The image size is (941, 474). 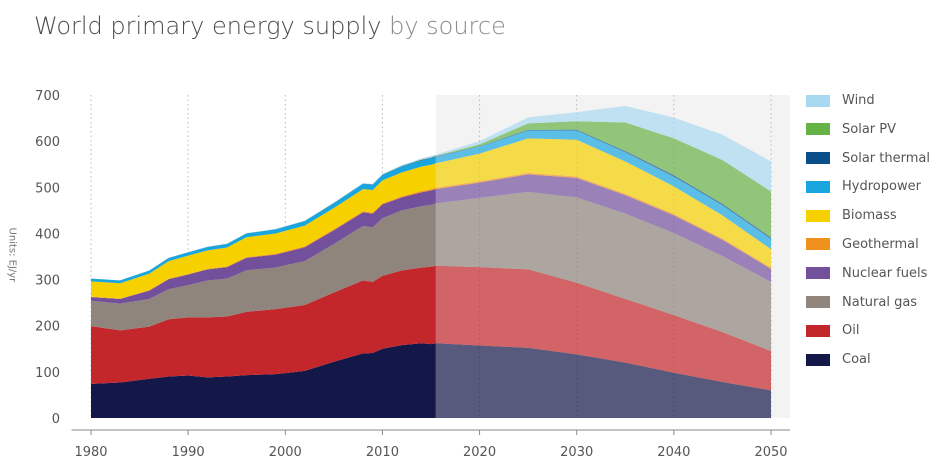 I want to click on legend-label-biomass: Biomass, so click(x=869, y=216).